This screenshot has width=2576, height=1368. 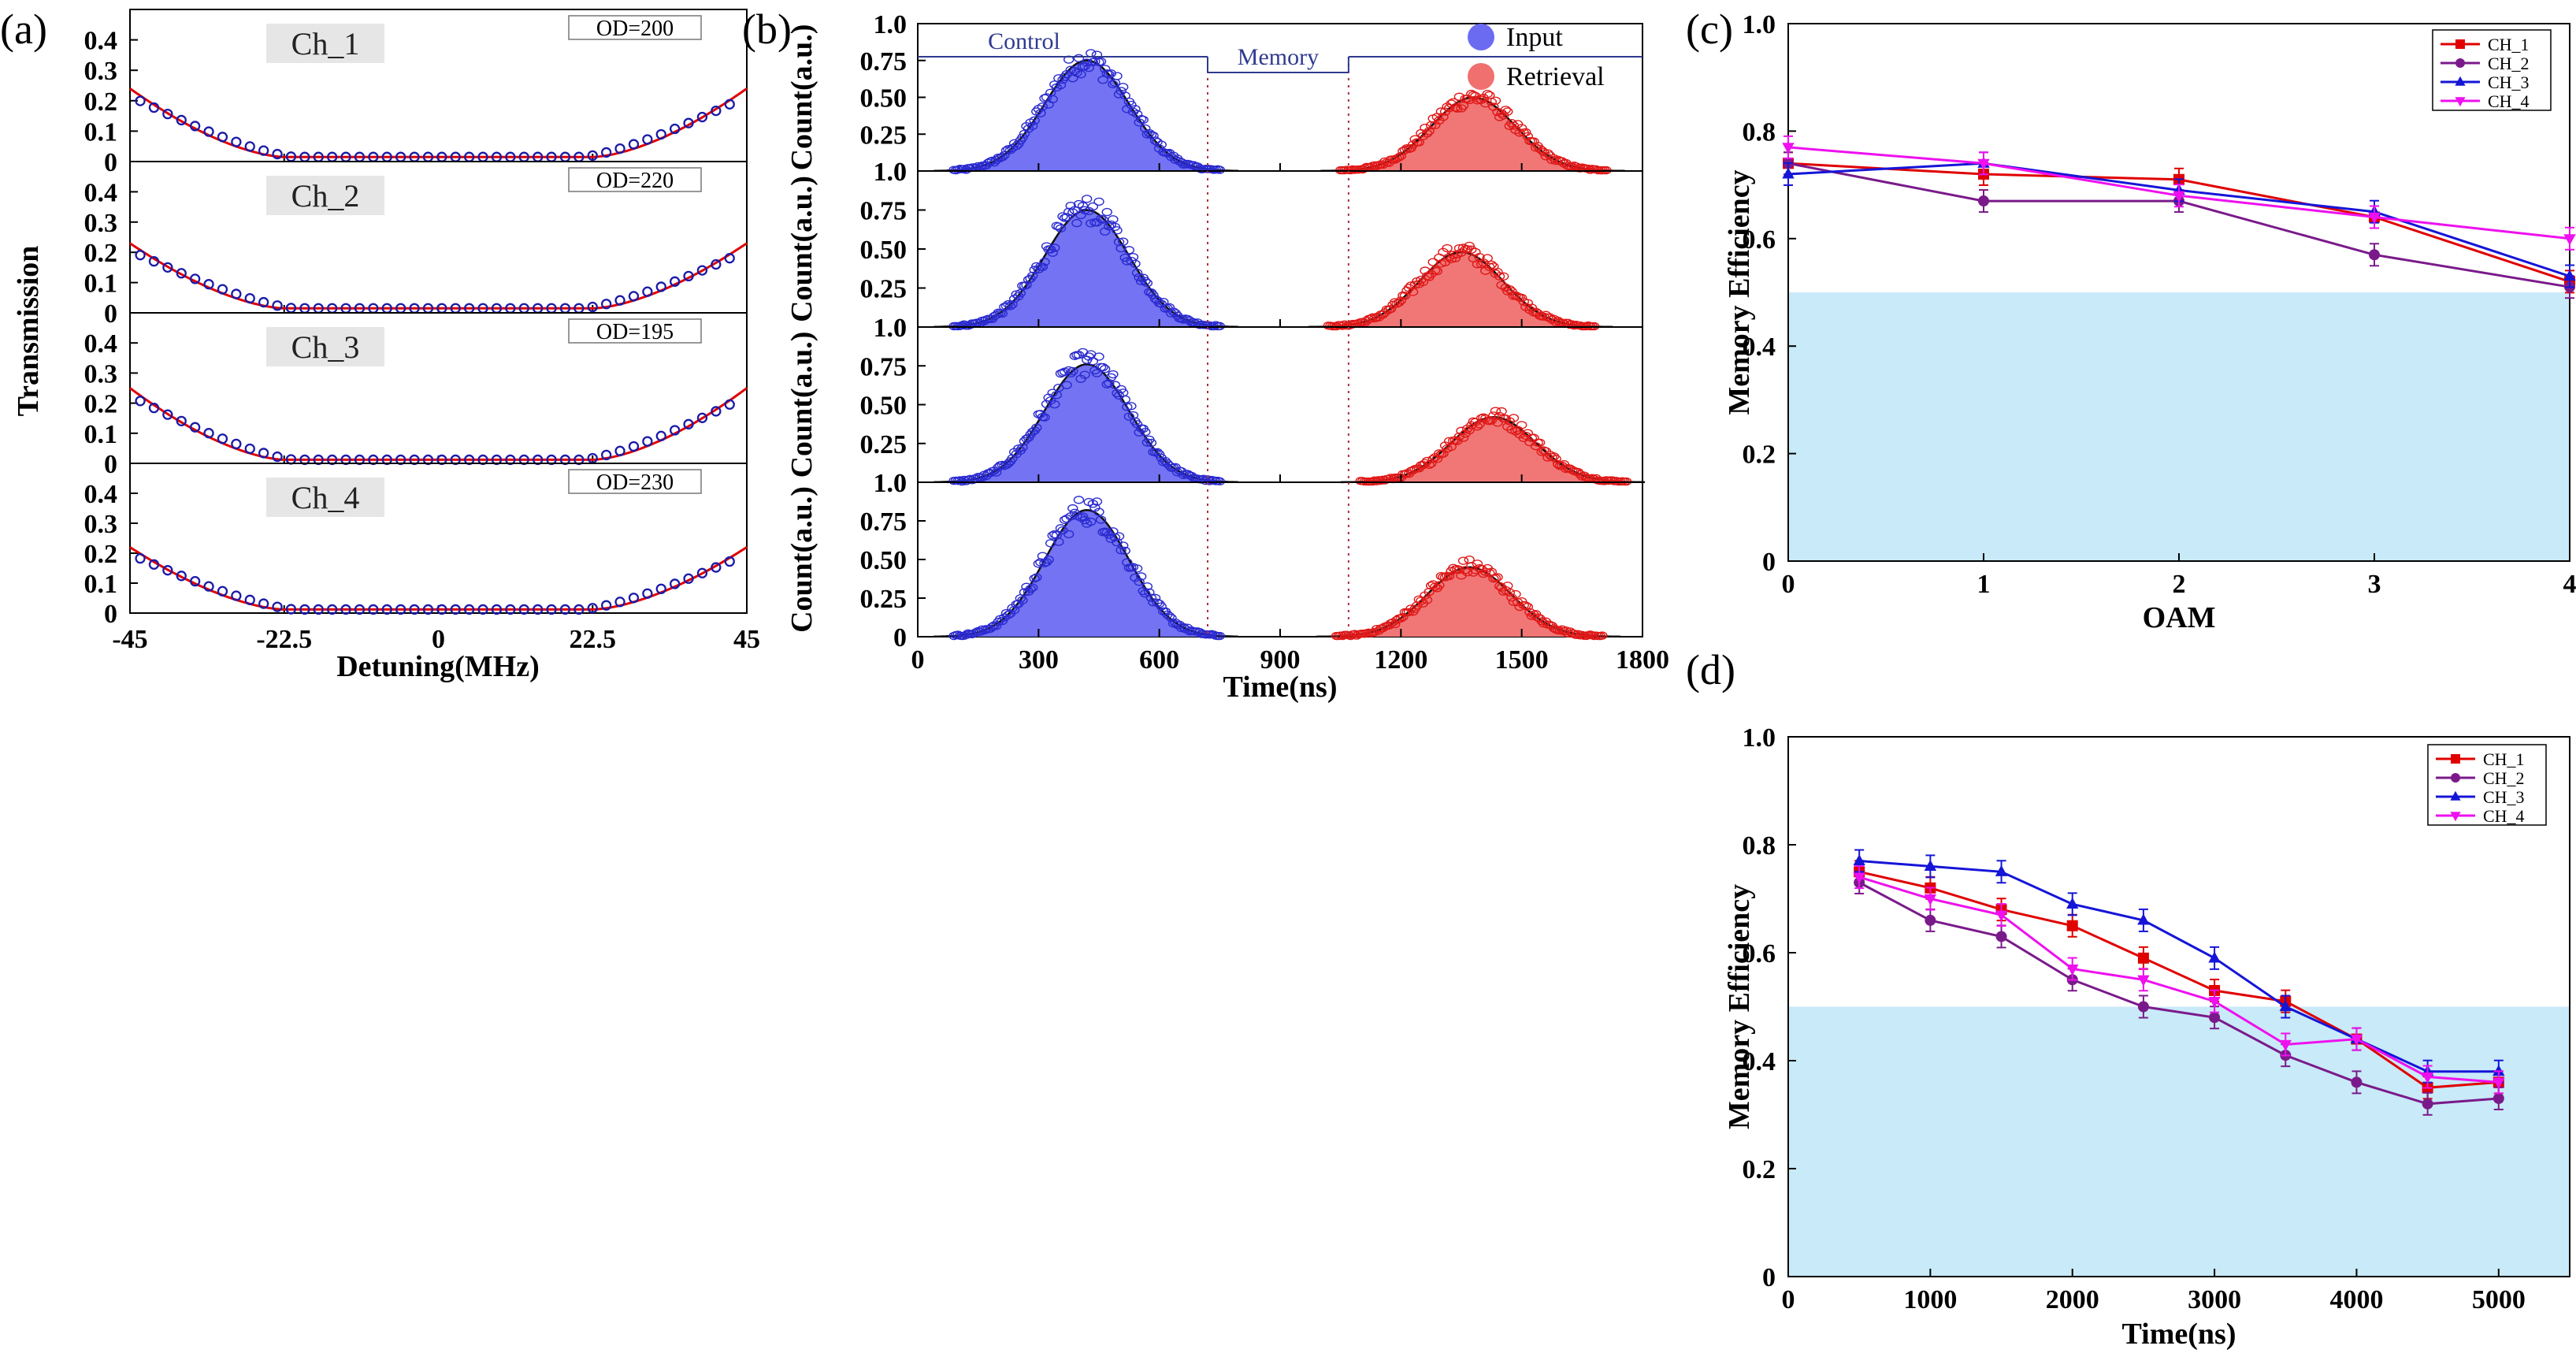 I want to click on panel-a-ytick-label: 0.4, so click(x=101, y=494).